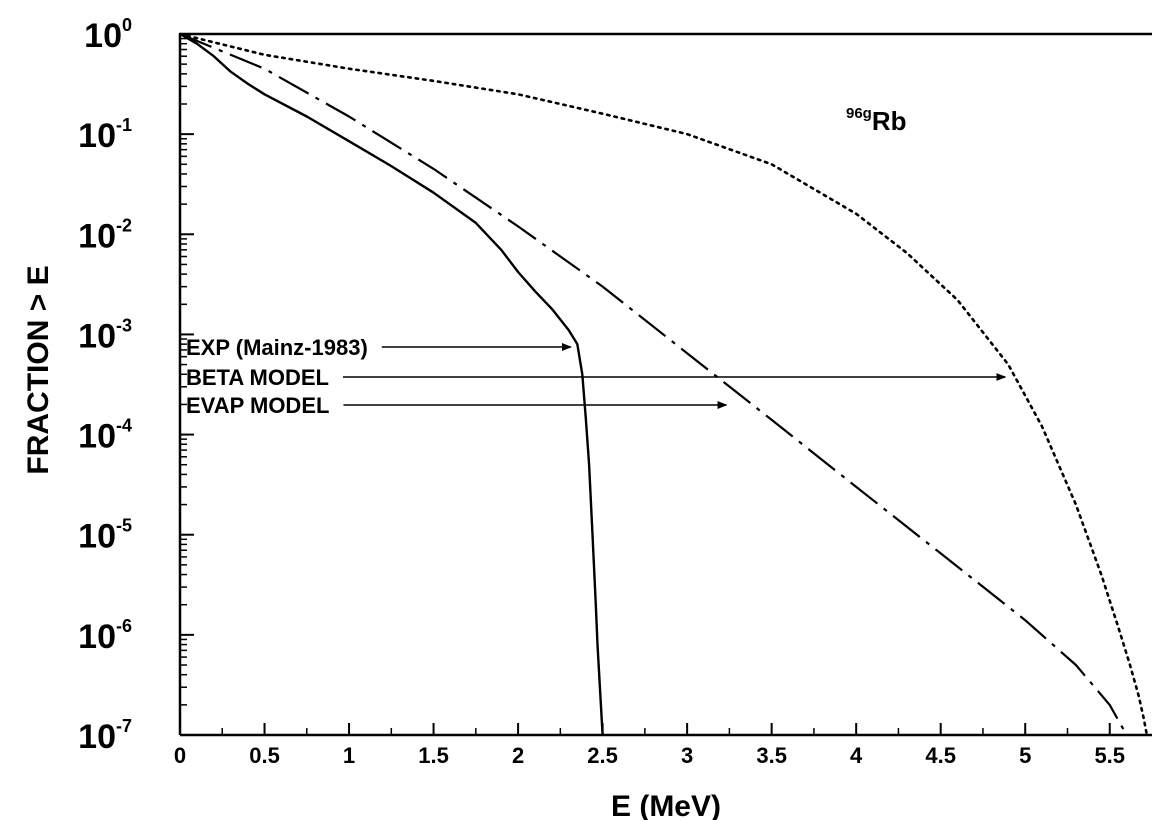  What do you see at coordinates (596, 376) in the screenshot?
I see `annotation-layer: EXP (Mainz-1983) BETA MODEL EVAP MODEL` at bounding box center [596, 376].